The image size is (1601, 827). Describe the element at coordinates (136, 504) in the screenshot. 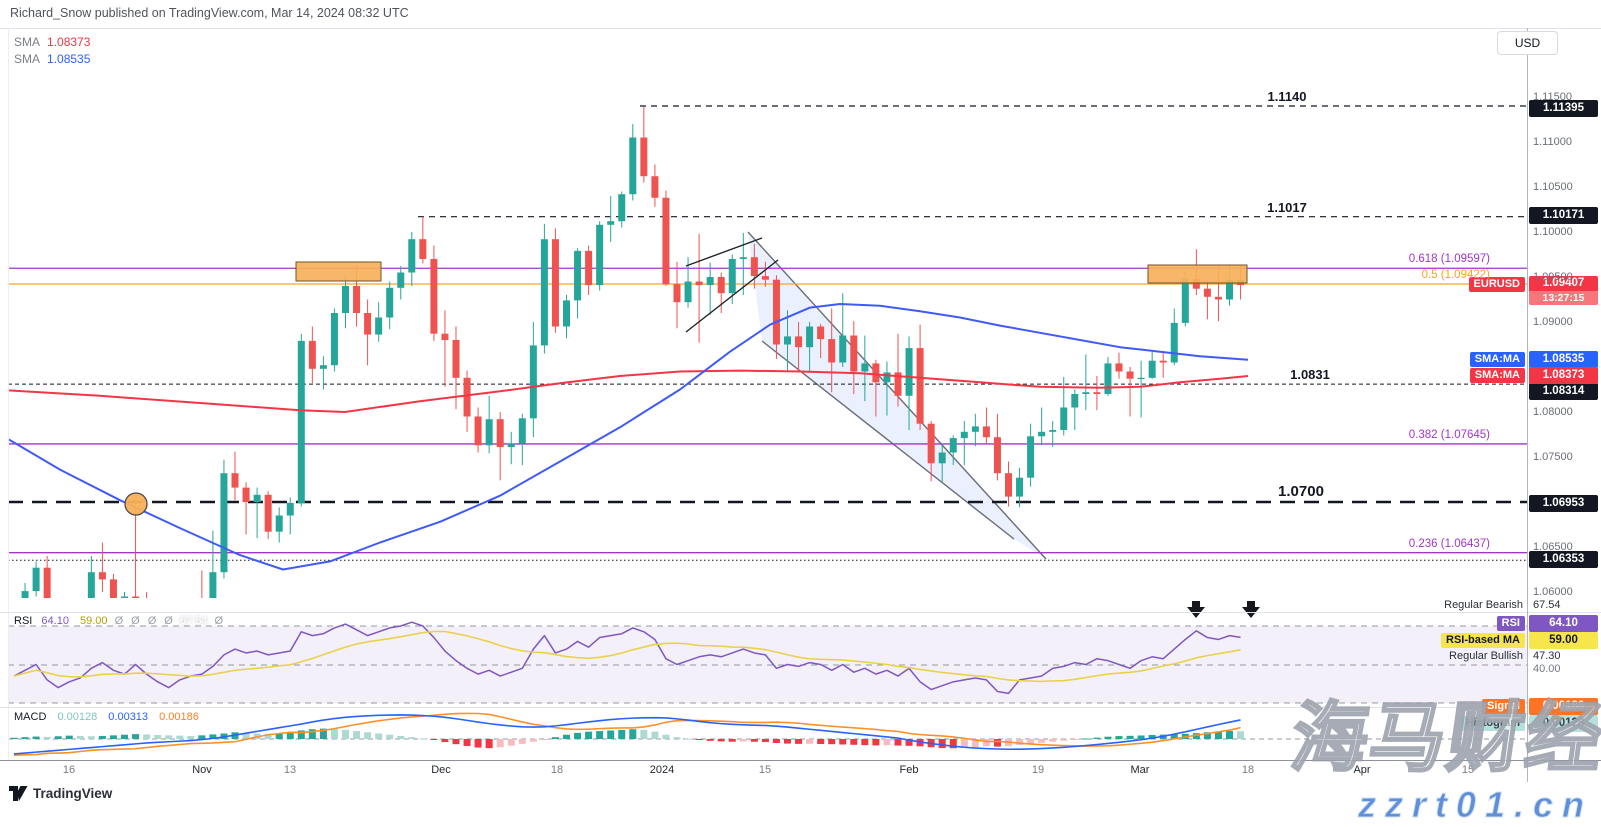

I see `highlight-circle` at that location.